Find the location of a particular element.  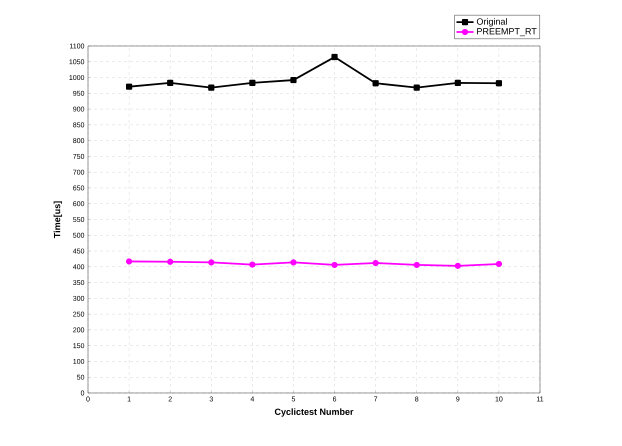

y-axis-title: Time[us] is located at coordinates (58, 219).